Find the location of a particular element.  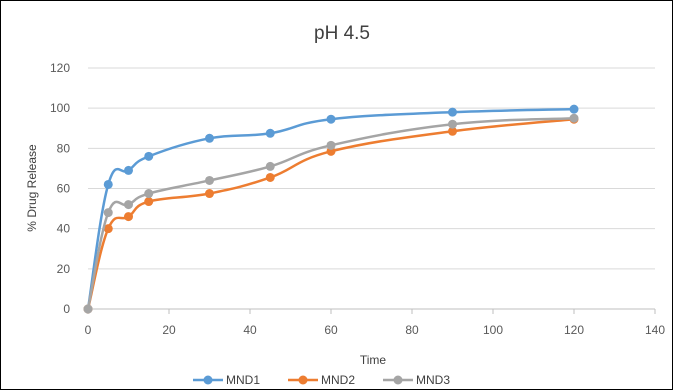

chart-title: pH 4.5 is located at coordinates (342, 33).